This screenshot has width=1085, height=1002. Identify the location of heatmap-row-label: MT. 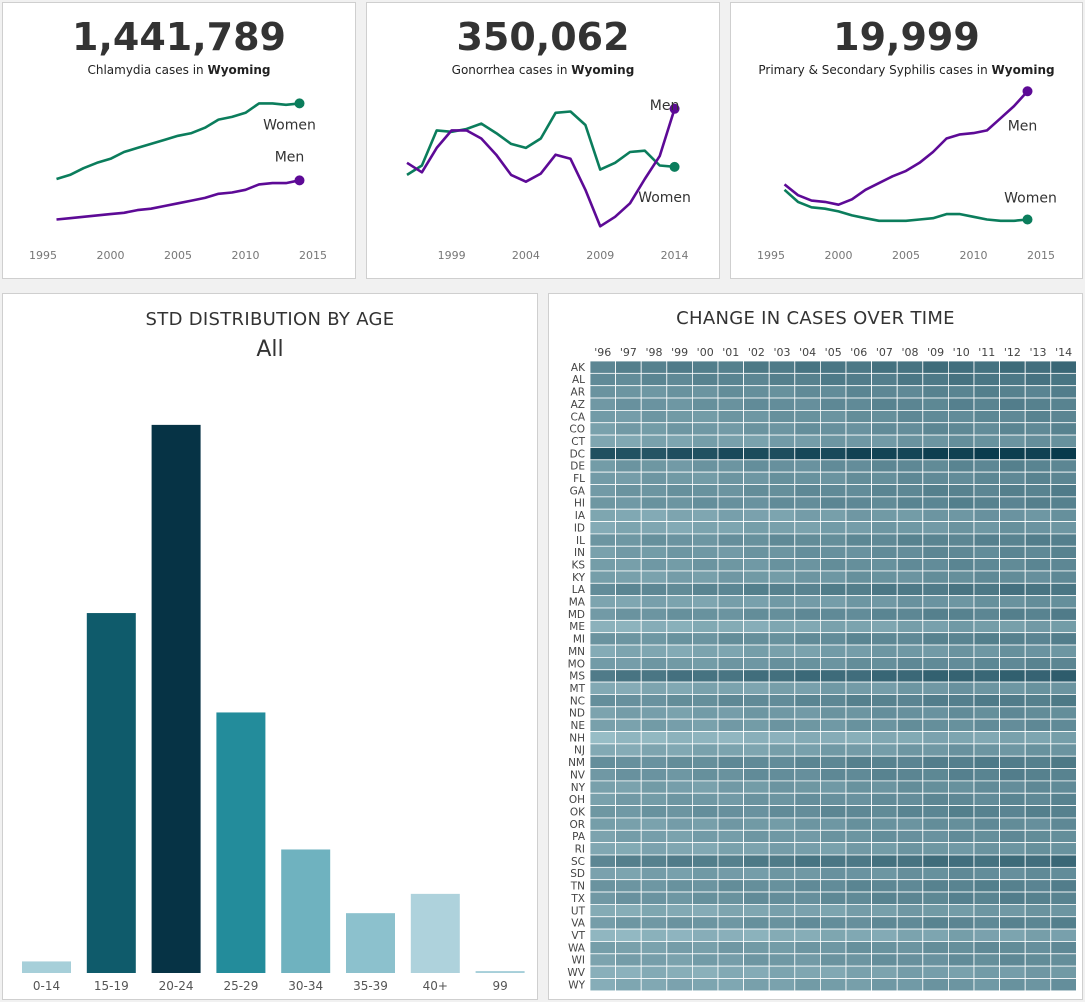
(578, 689).